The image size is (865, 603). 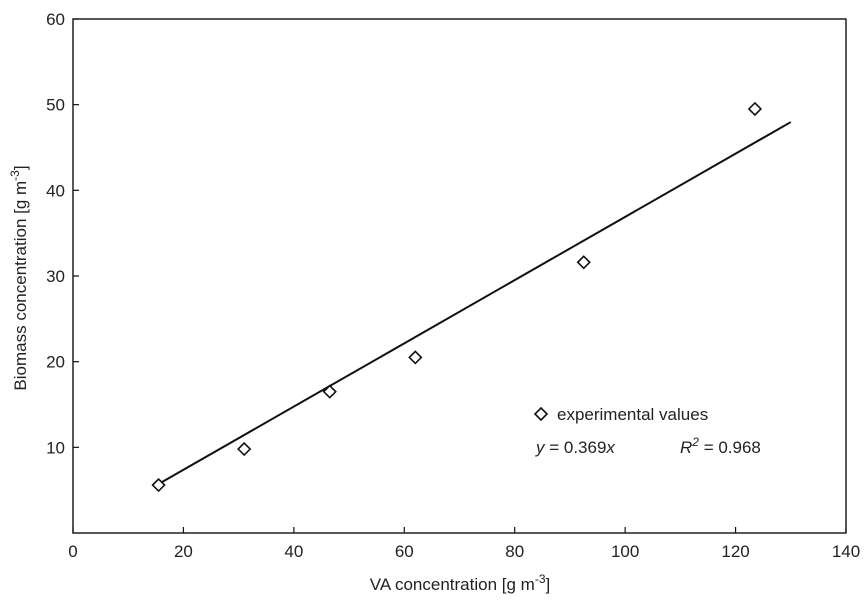 What do you see at coordinates (19, 277) in the screenshot?
I see `y-axis-label: Biomass concentration [g m-3]` at bounding box center [19, 277].